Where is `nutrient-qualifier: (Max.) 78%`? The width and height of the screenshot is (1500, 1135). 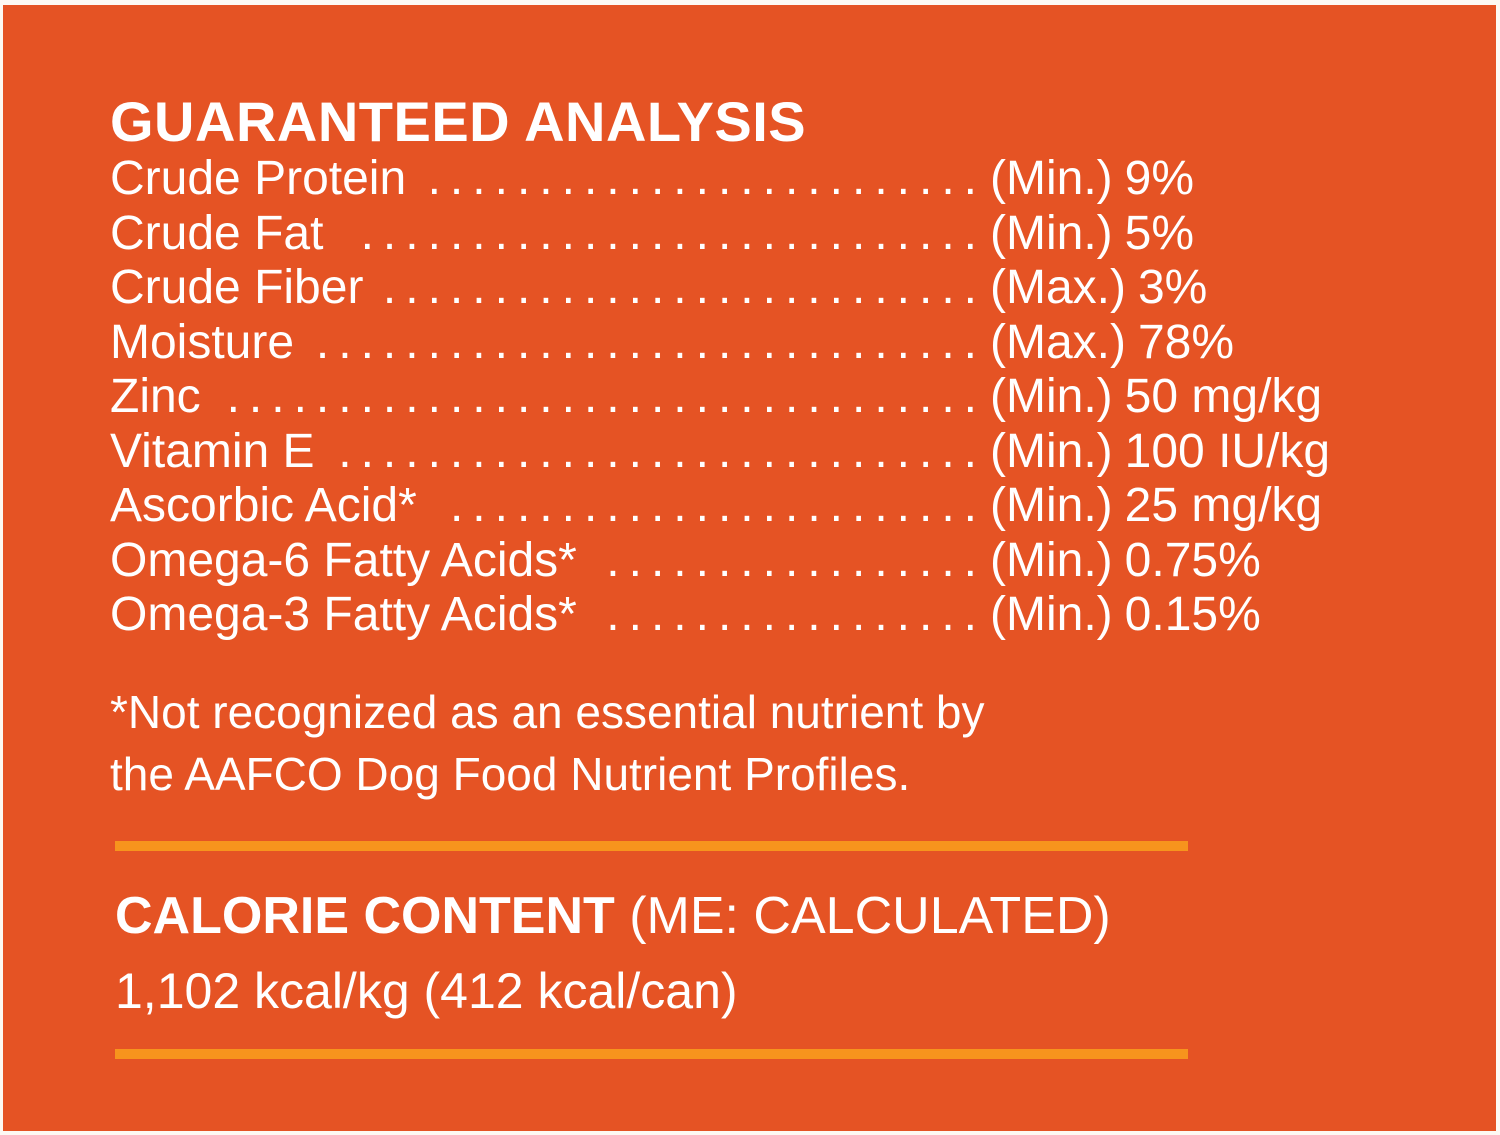
nutrient-qualifier: (Max.) 78% is located at coordinates (1112, 342).